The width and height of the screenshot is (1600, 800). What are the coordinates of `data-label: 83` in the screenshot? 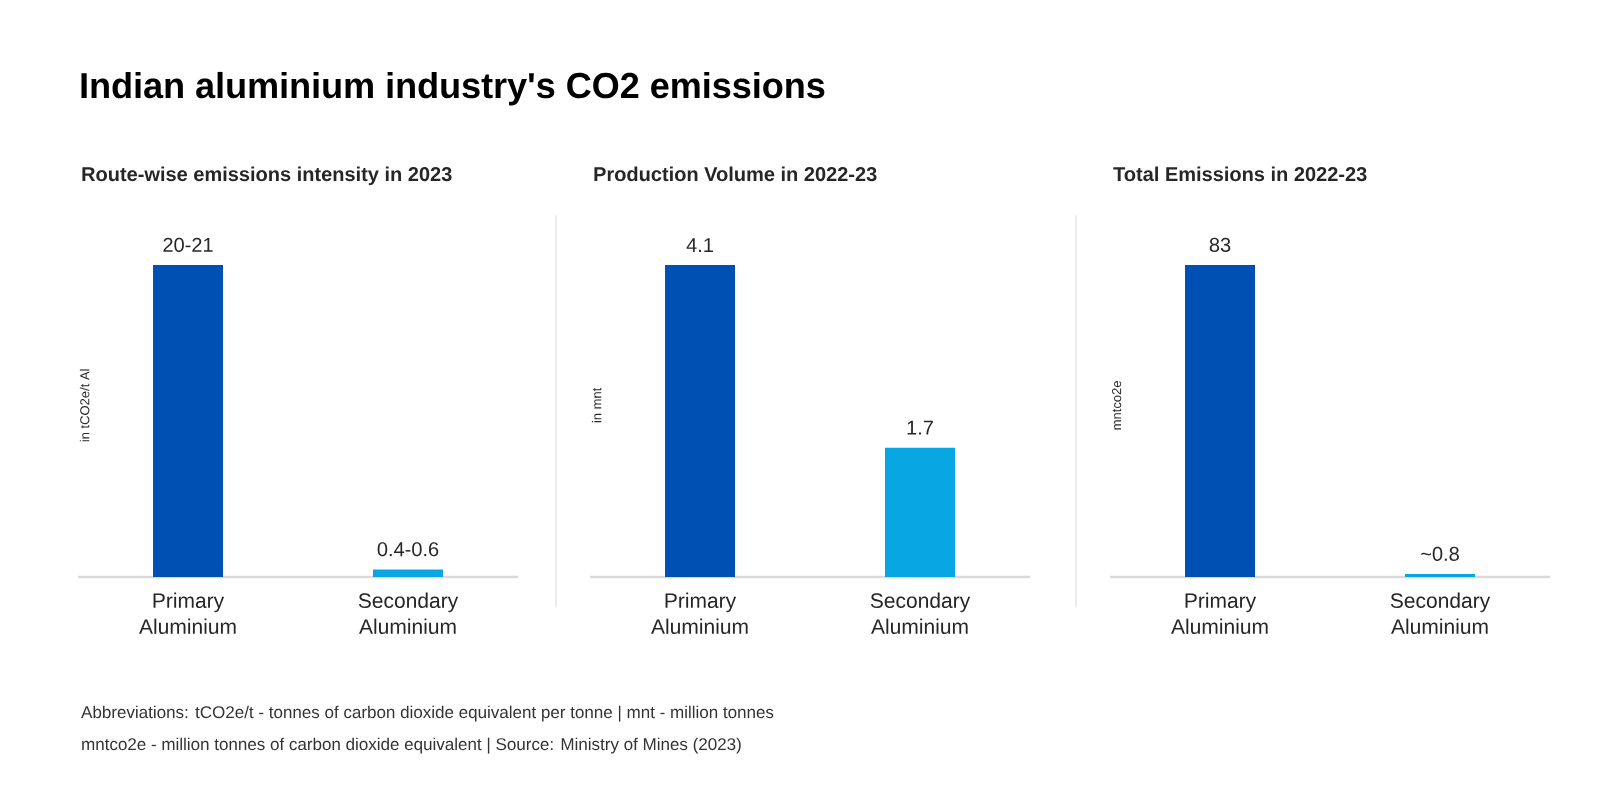 It's located at (1220, 244).